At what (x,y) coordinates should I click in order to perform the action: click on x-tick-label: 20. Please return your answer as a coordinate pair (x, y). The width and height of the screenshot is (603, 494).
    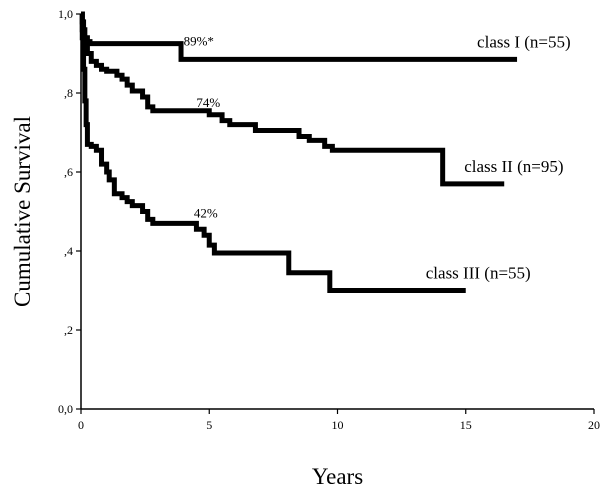
    Looking at the image, I should click on (594, 425).